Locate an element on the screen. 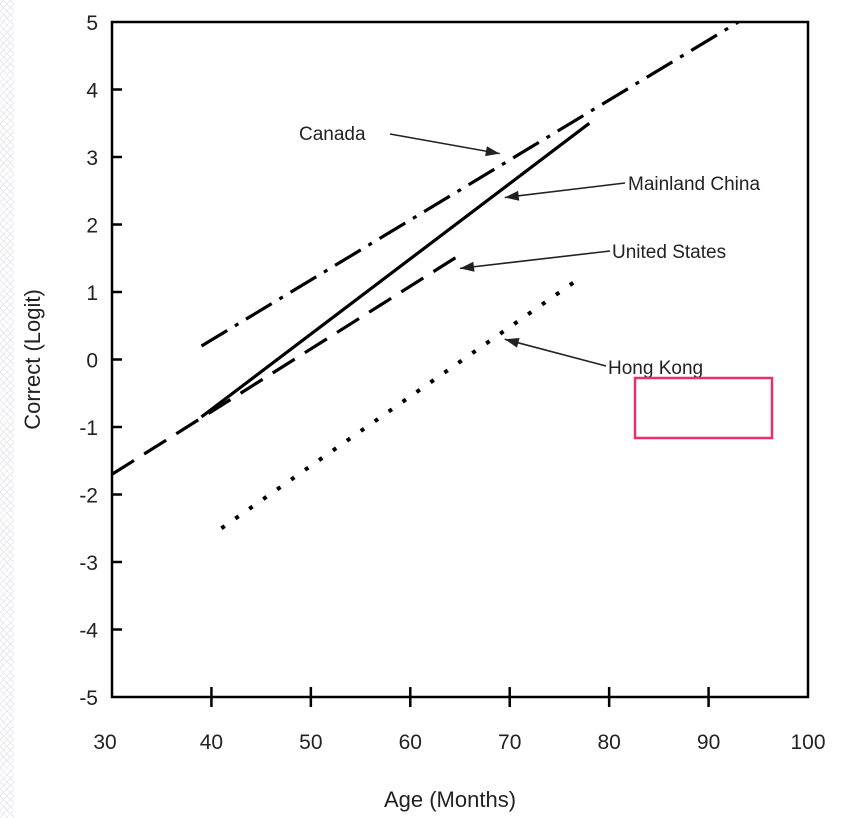 Image resolution: width=846 pixels, height=818 pixels. arrow-canada is located at coordinates (444, 144).